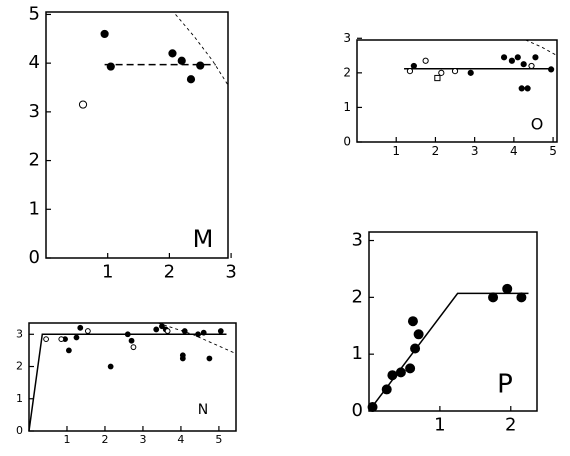 This screenshot has width=570, height=456. I want to click on panel-label: N, so click(203, 410).